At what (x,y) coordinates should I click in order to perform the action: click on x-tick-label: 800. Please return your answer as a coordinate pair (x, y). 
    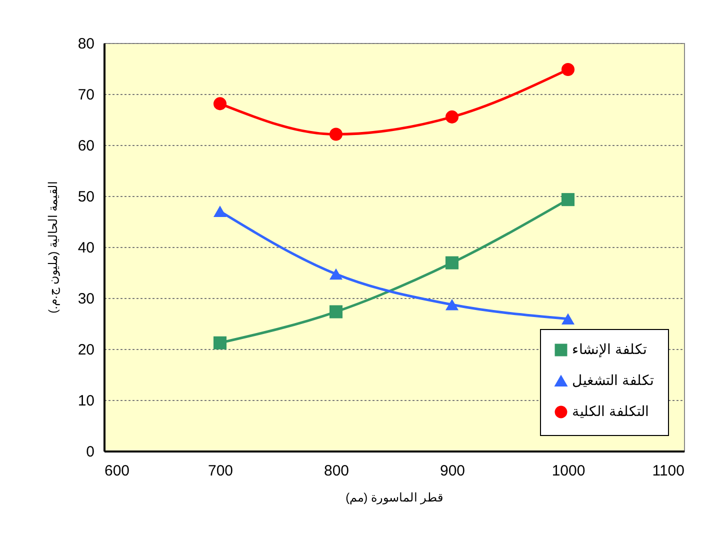
    Looking at the image, I should click on (337, 471).